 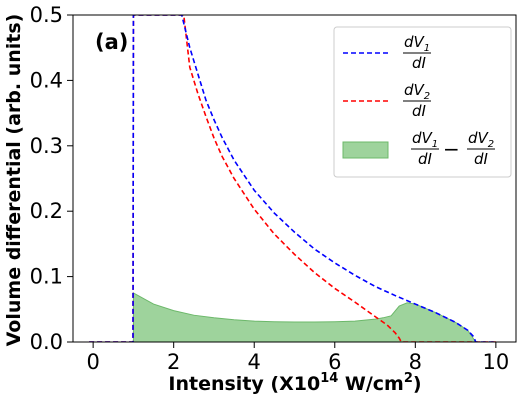 What do you see at coordinates (387, 52) in the screenshot?
I see `legend-entry-dv1: dV1 dI` at bounding box center [387, 52].